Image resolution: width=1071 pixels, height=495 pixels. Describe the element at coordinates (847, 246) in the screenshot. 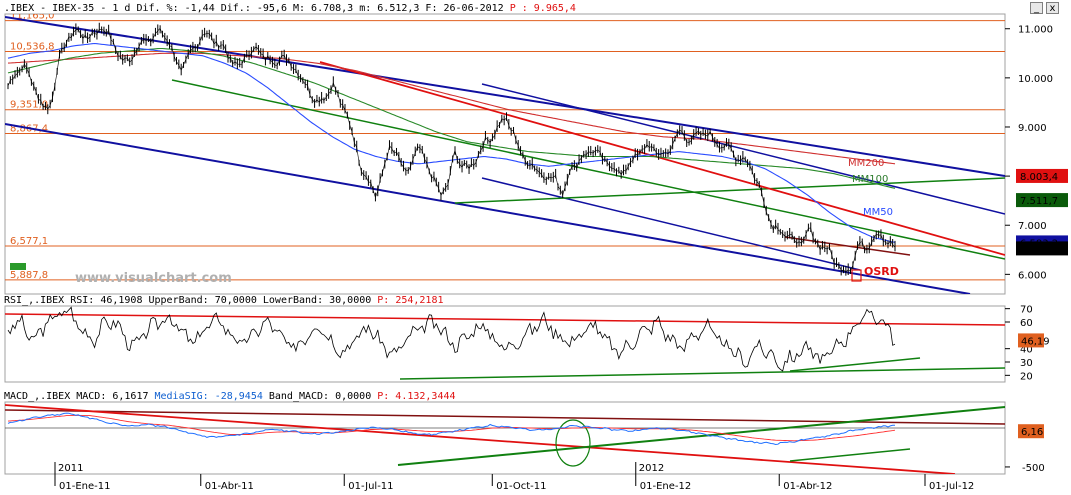

I see `trend-darkred-short` at that location.